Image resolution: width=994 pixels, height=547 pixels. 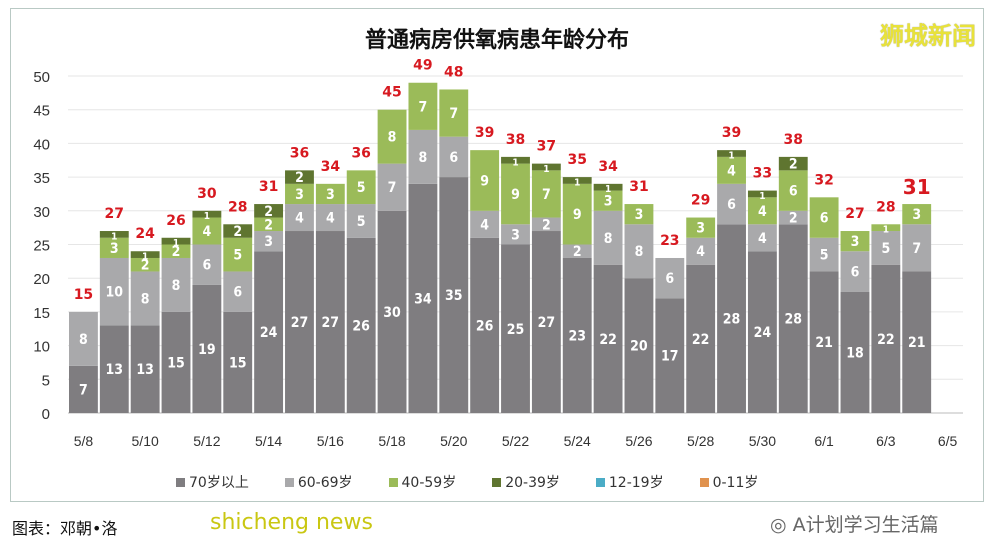 I want to click on total-label: 28, so click(x=237, y=207).